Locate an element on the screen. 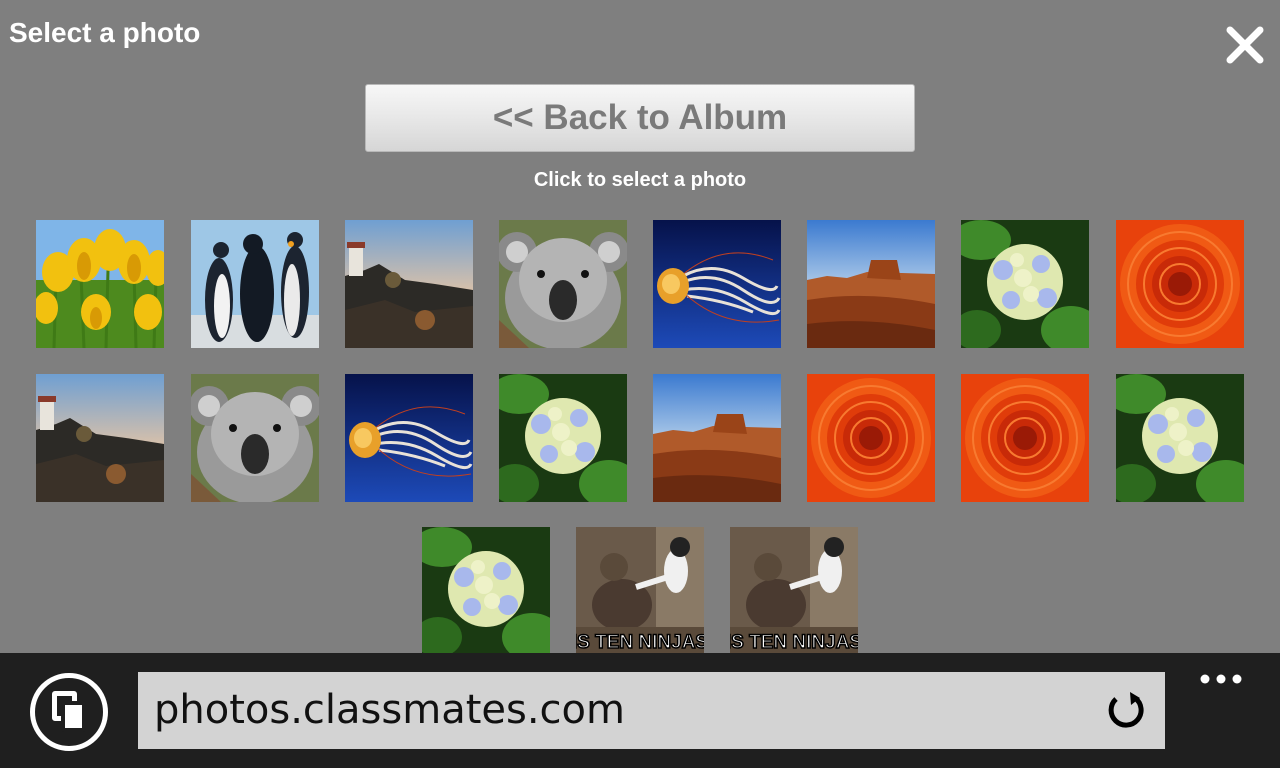 The height and width of the screenshot is (768, 1280). tulips-image is located at coordinates (100, 284).